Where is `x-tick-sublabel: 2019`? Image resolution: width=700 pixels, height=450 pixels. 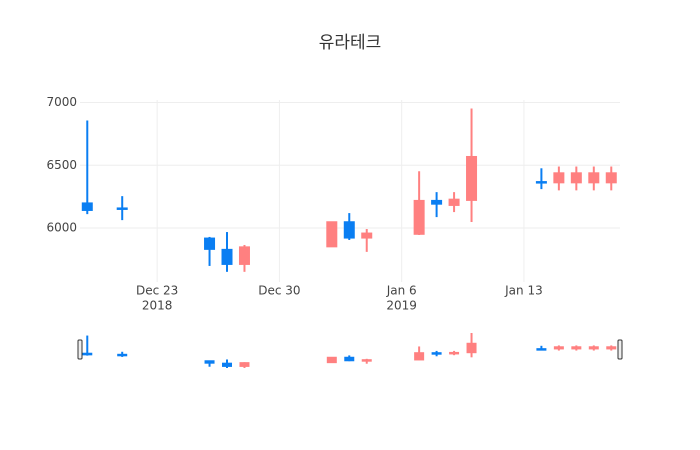
x-tick-sublabel: 2019 is located at coordinates (401, 306).